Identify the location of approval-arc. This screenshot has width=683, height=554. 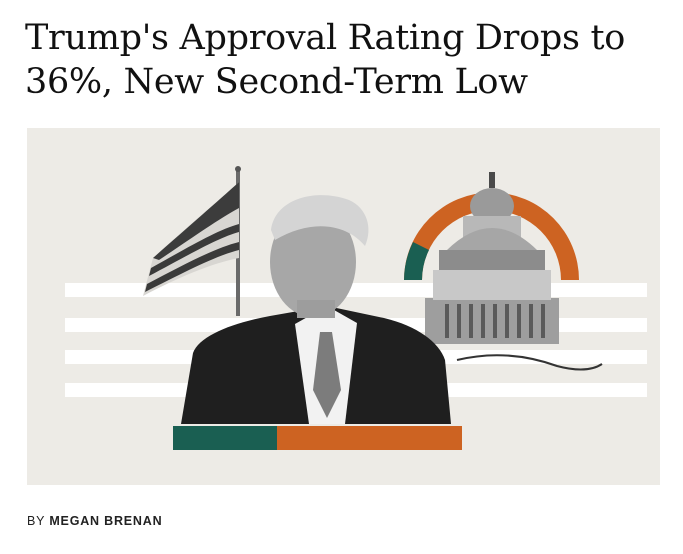
(491, 236).